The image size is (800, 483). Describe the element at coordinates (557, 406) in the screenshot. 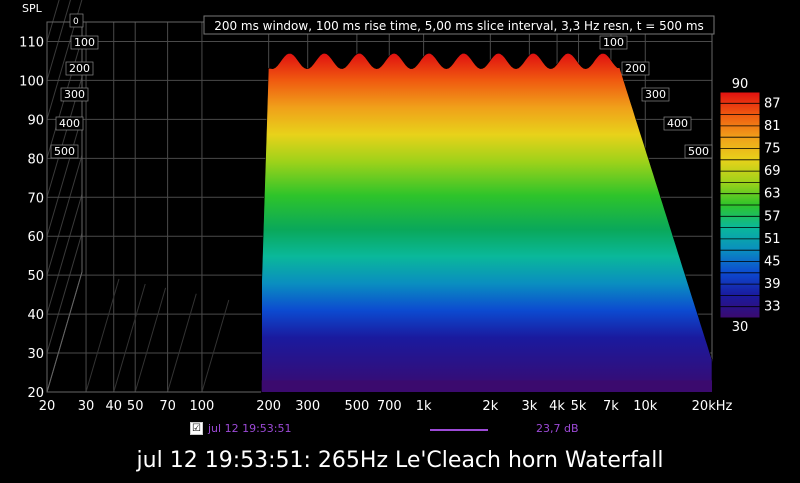

I see `x-tick-label: 4k` at that location.